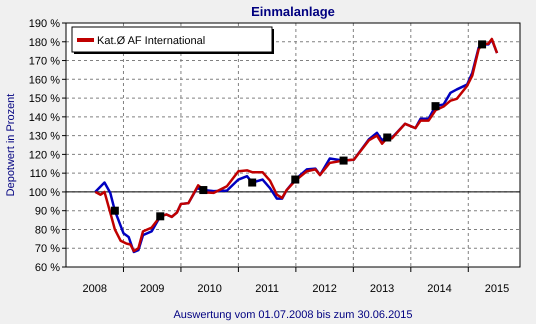  Describe the element at coordinates (47, 212) in the screenshot. I see `y-tick-label: 90 %` at that location.